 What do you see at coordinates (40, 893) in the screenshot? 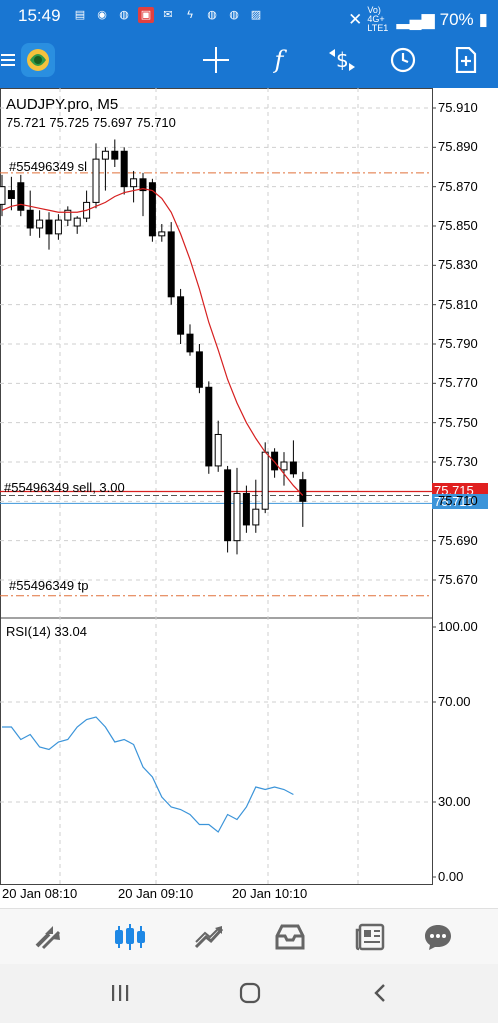
I see `time-tick-label: 20 Jan 08:10` at bounding box center [40, 893].